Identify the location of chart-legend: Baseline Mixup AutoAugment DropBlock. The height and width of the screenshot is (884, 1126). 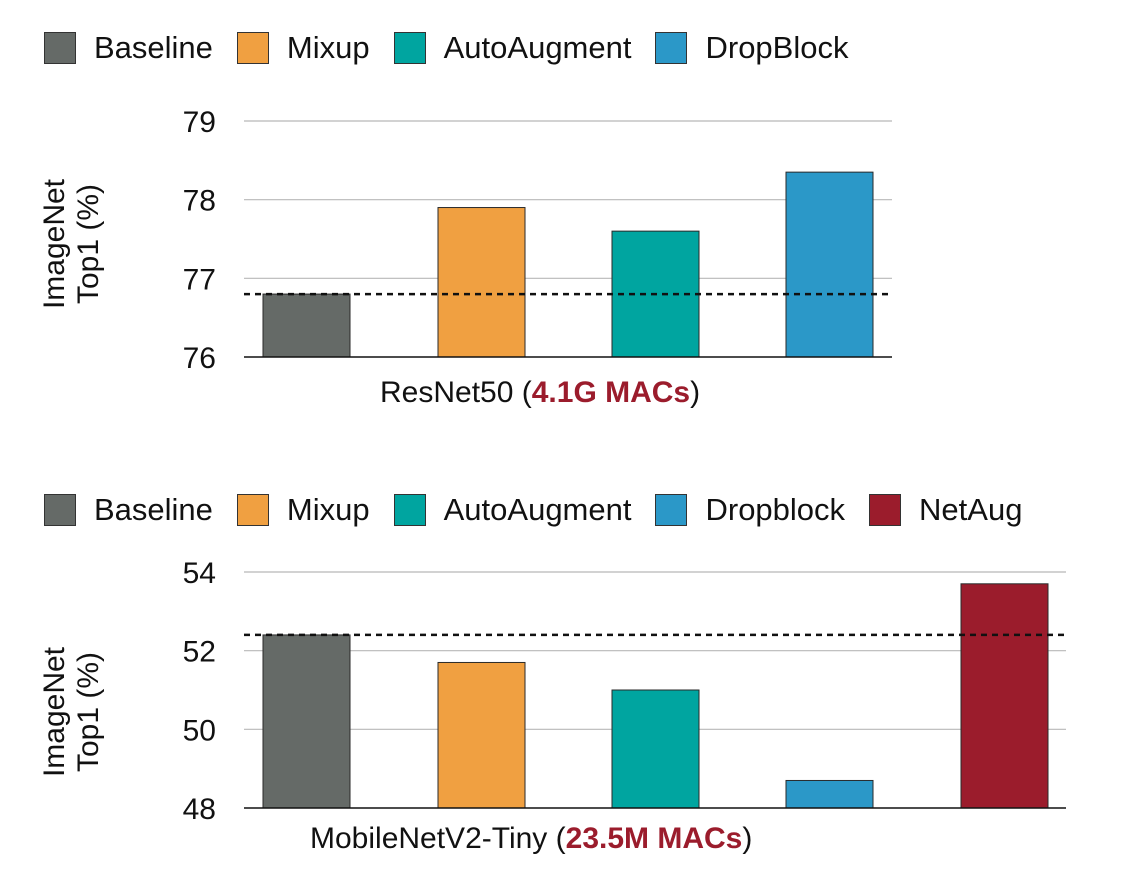
(458, 48).